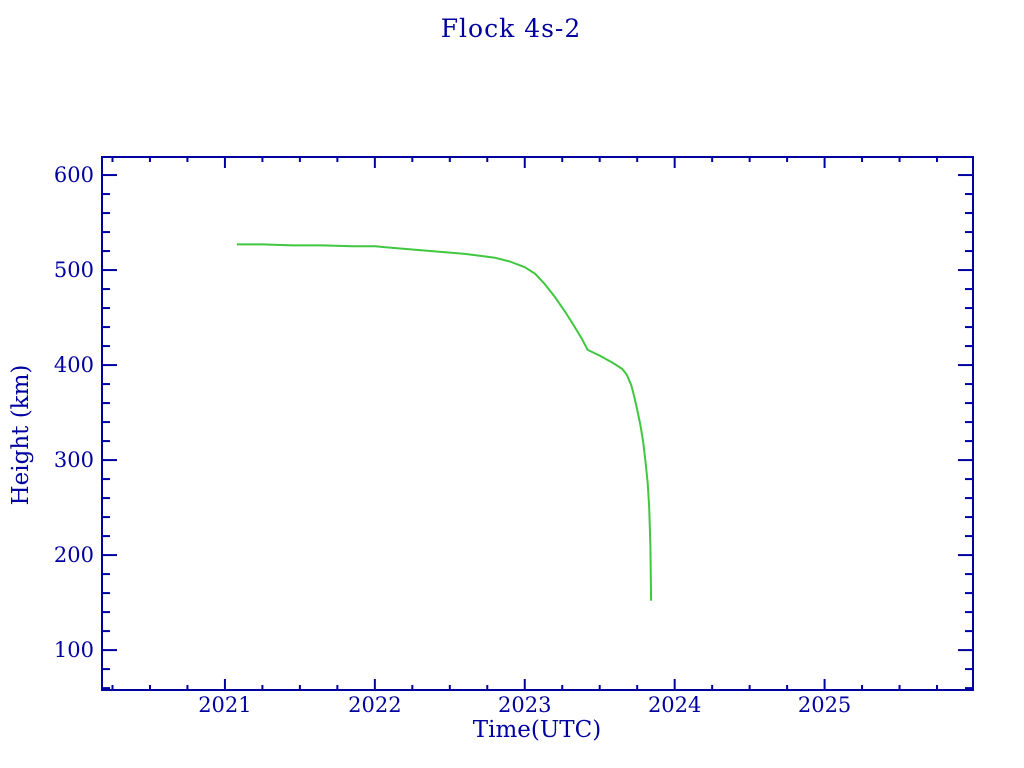  Describe the element at coordinates (74, 460) in the screenshot. I see `y-tick-label-300: 300` at that location.